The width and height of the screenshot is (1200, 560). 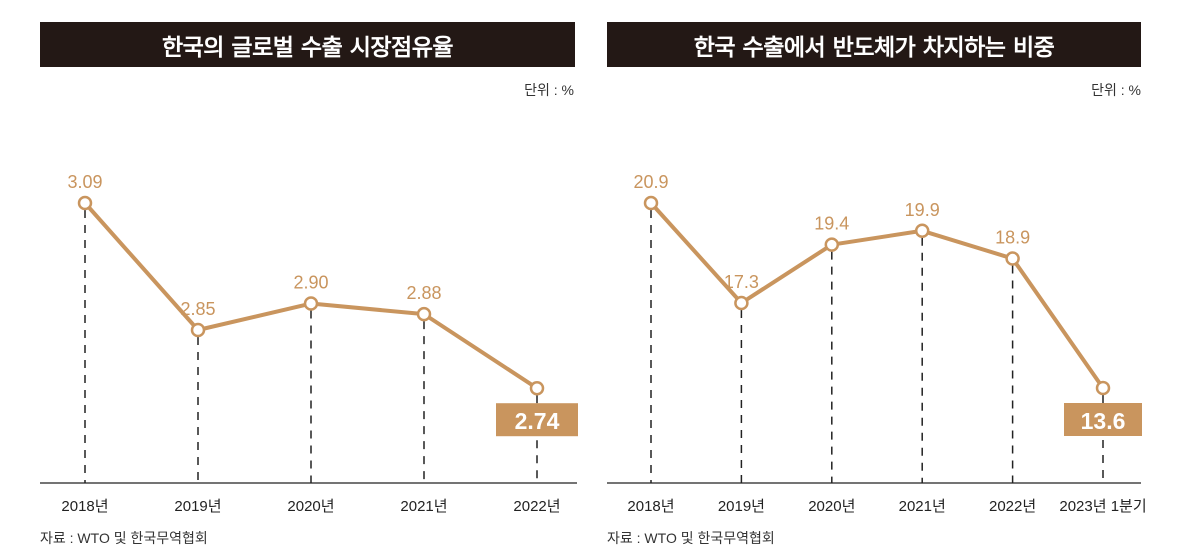 I want to click on data-label: 17.3, so click(x=741, y=282).